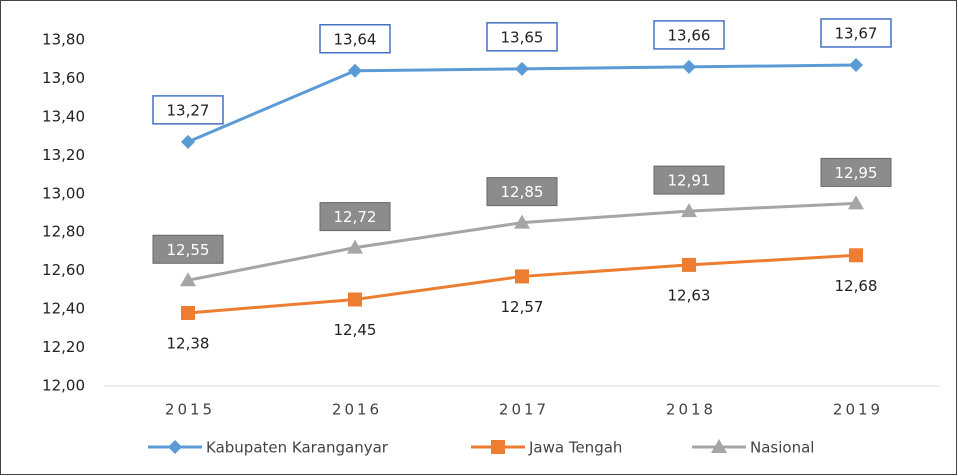 This screenshot has height=476, width=958. I want to click on x-tick-label: 2018, so click(691, 410).